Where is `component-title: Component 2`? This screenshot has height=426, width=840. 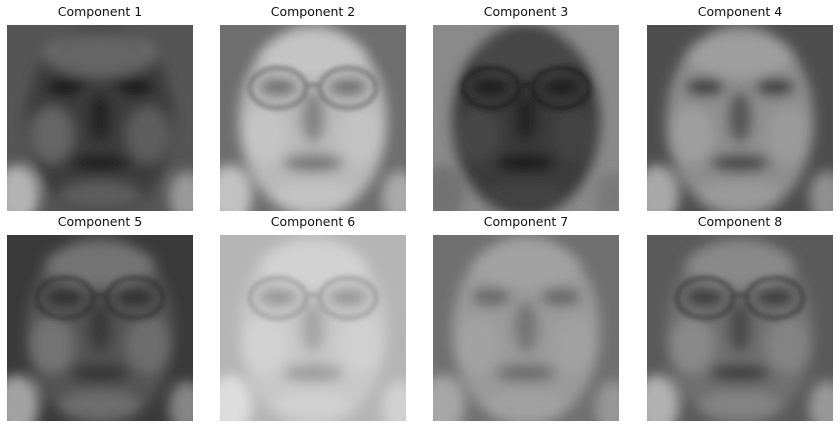
component-title: Component 2 is located at coordinates (313, 11).